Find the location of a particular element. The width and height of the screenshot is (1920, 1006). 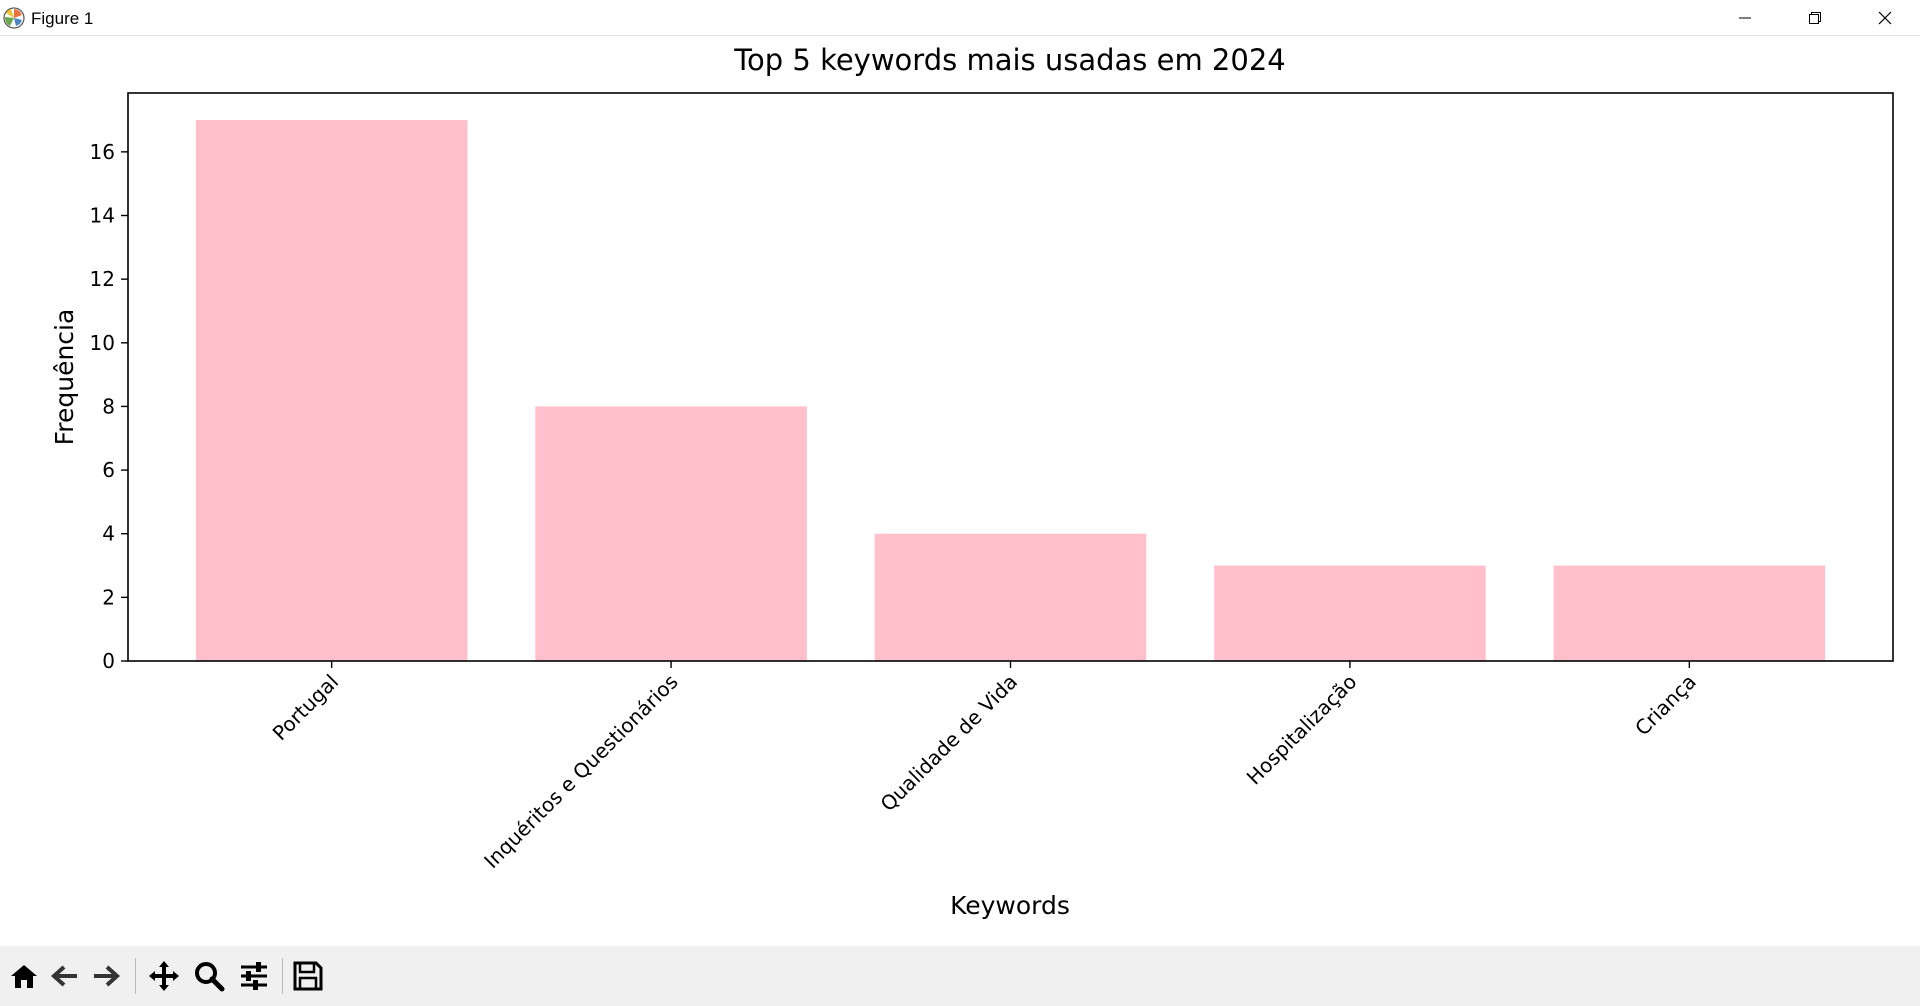

matplotlib-icon is located at coordinates (14, 18).